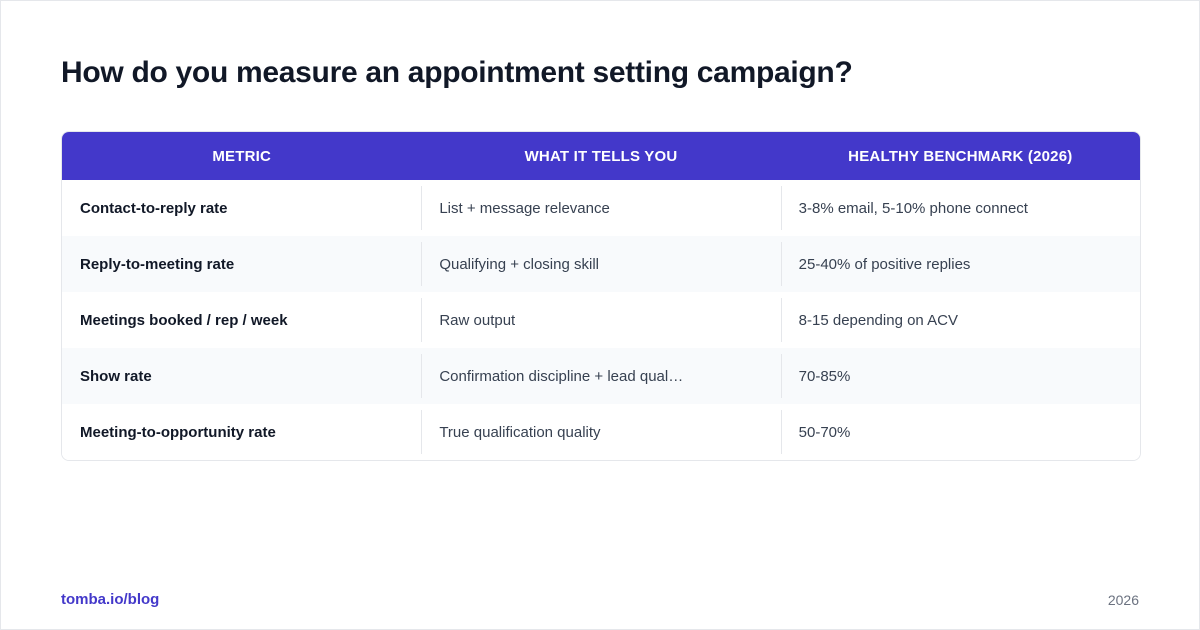  Describe the element at coordinates (878, 320) in the screenshot. I see `benchmark-label: 8-15 depending on ACV` at that location.